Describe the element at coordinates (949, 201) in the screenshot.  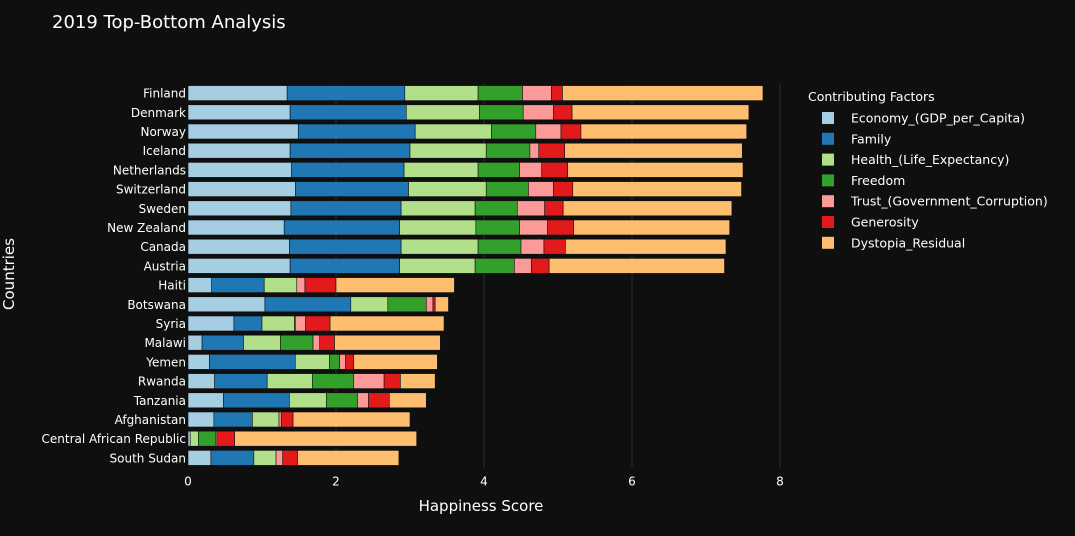
I see `legend-entry: Trust_(Government_Corruption)` at that location.